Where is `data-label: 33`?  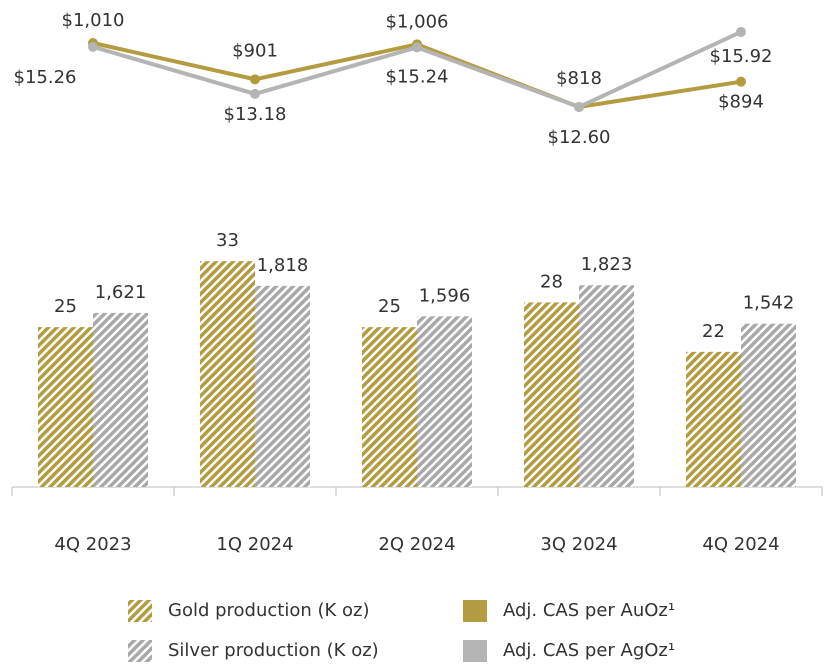 data-label: 33 is located at coordinates (227, 240).